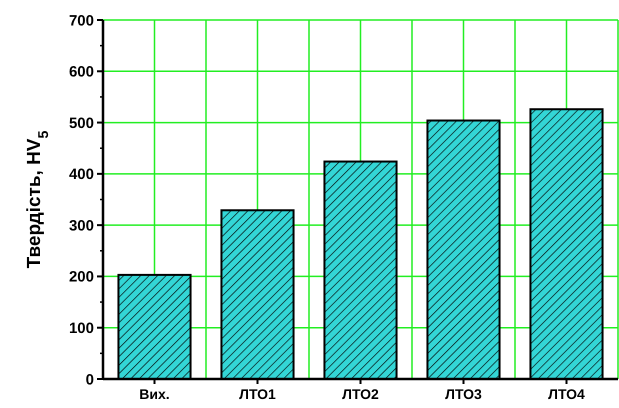  I want to click on y-tick-label: 0, so click(90, 379).